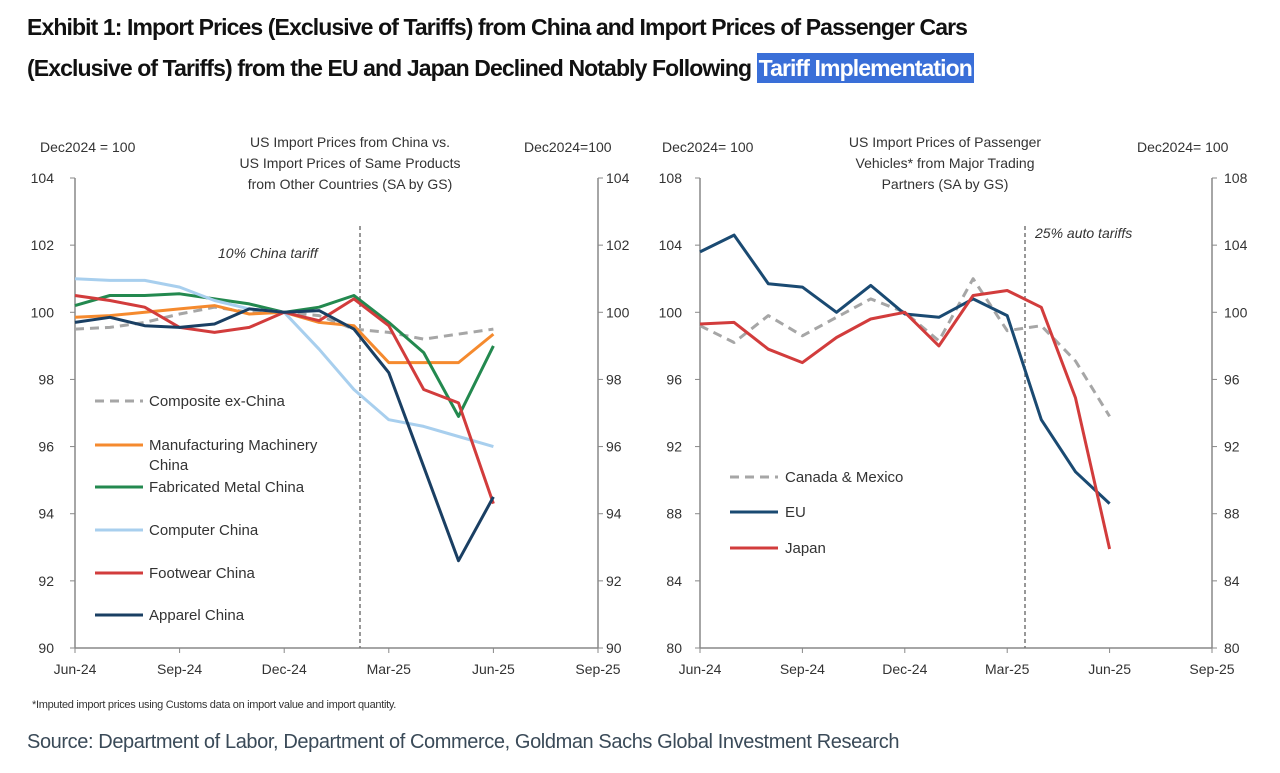 Image resolution: width=1280 pixels, height=773 pixels. What do you see at coordinates (674, 514) in the screenshot?
I see `y-tick-label-left: 88` at bounding box center [674, 514].